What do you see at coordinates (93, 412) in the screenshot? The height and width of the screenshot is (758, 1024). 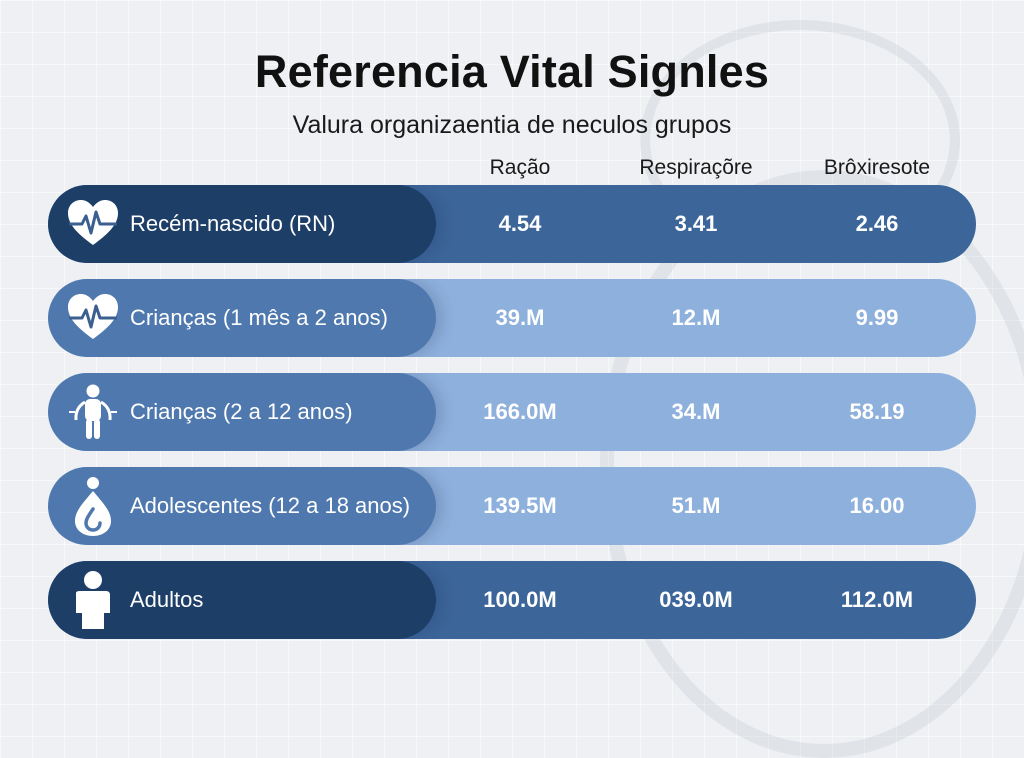 I see `child-figure-icon` at bounding box center [93, 412].